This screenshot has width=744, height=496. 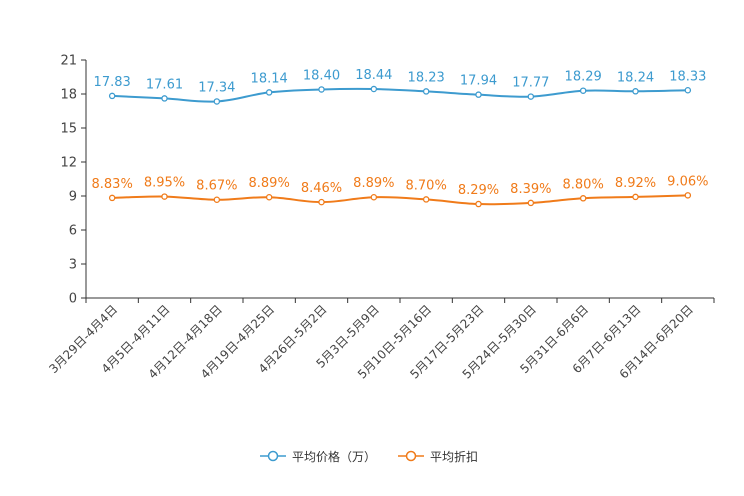 I want to click on y-tick-label: 9, so click(x=73, y=197).